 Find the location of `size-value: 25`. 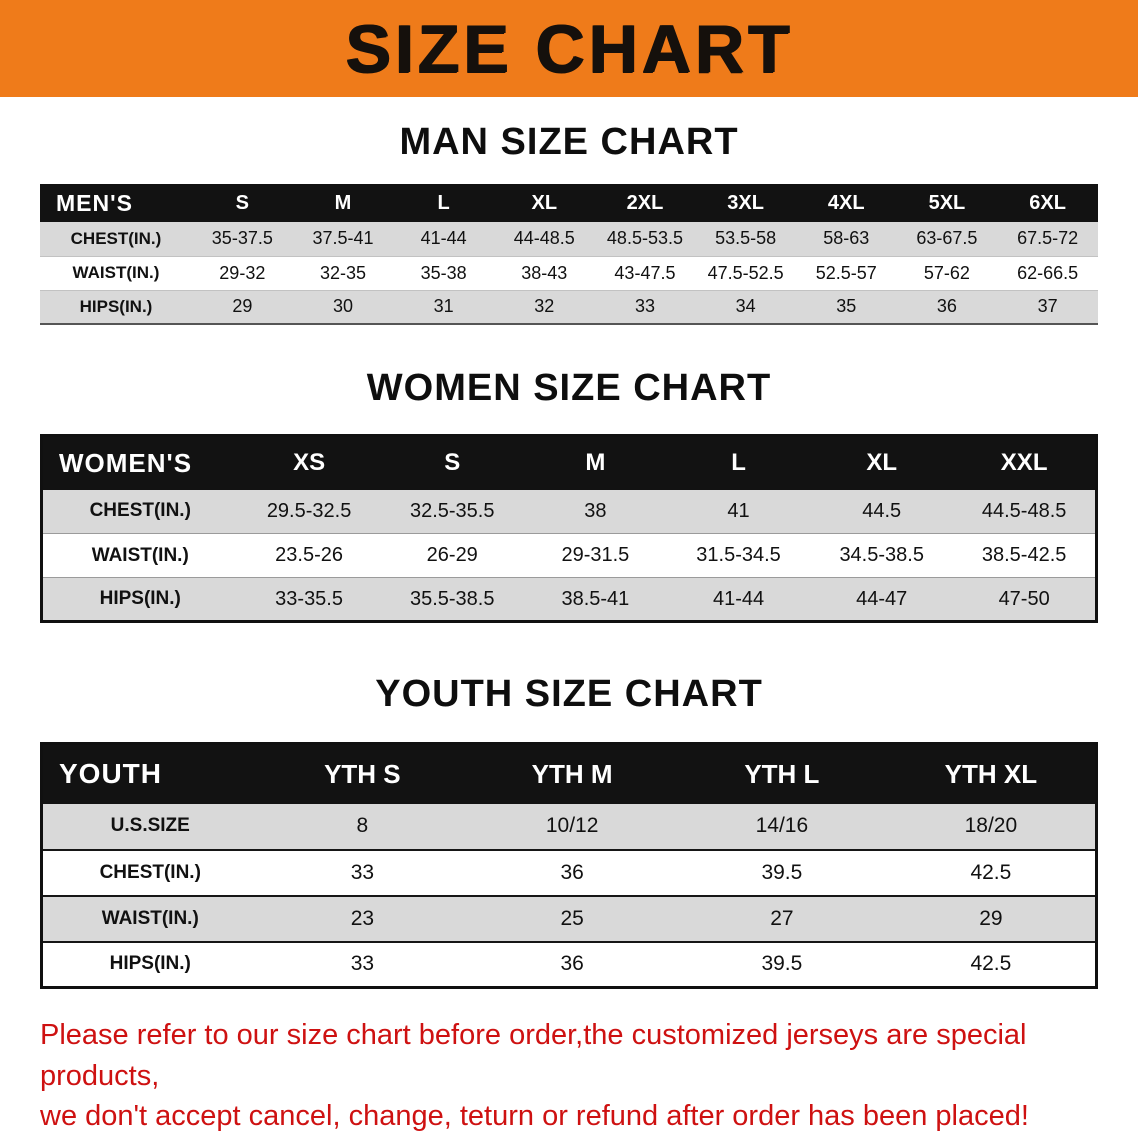

size-value: 25 is located at coordinates (572, 918).